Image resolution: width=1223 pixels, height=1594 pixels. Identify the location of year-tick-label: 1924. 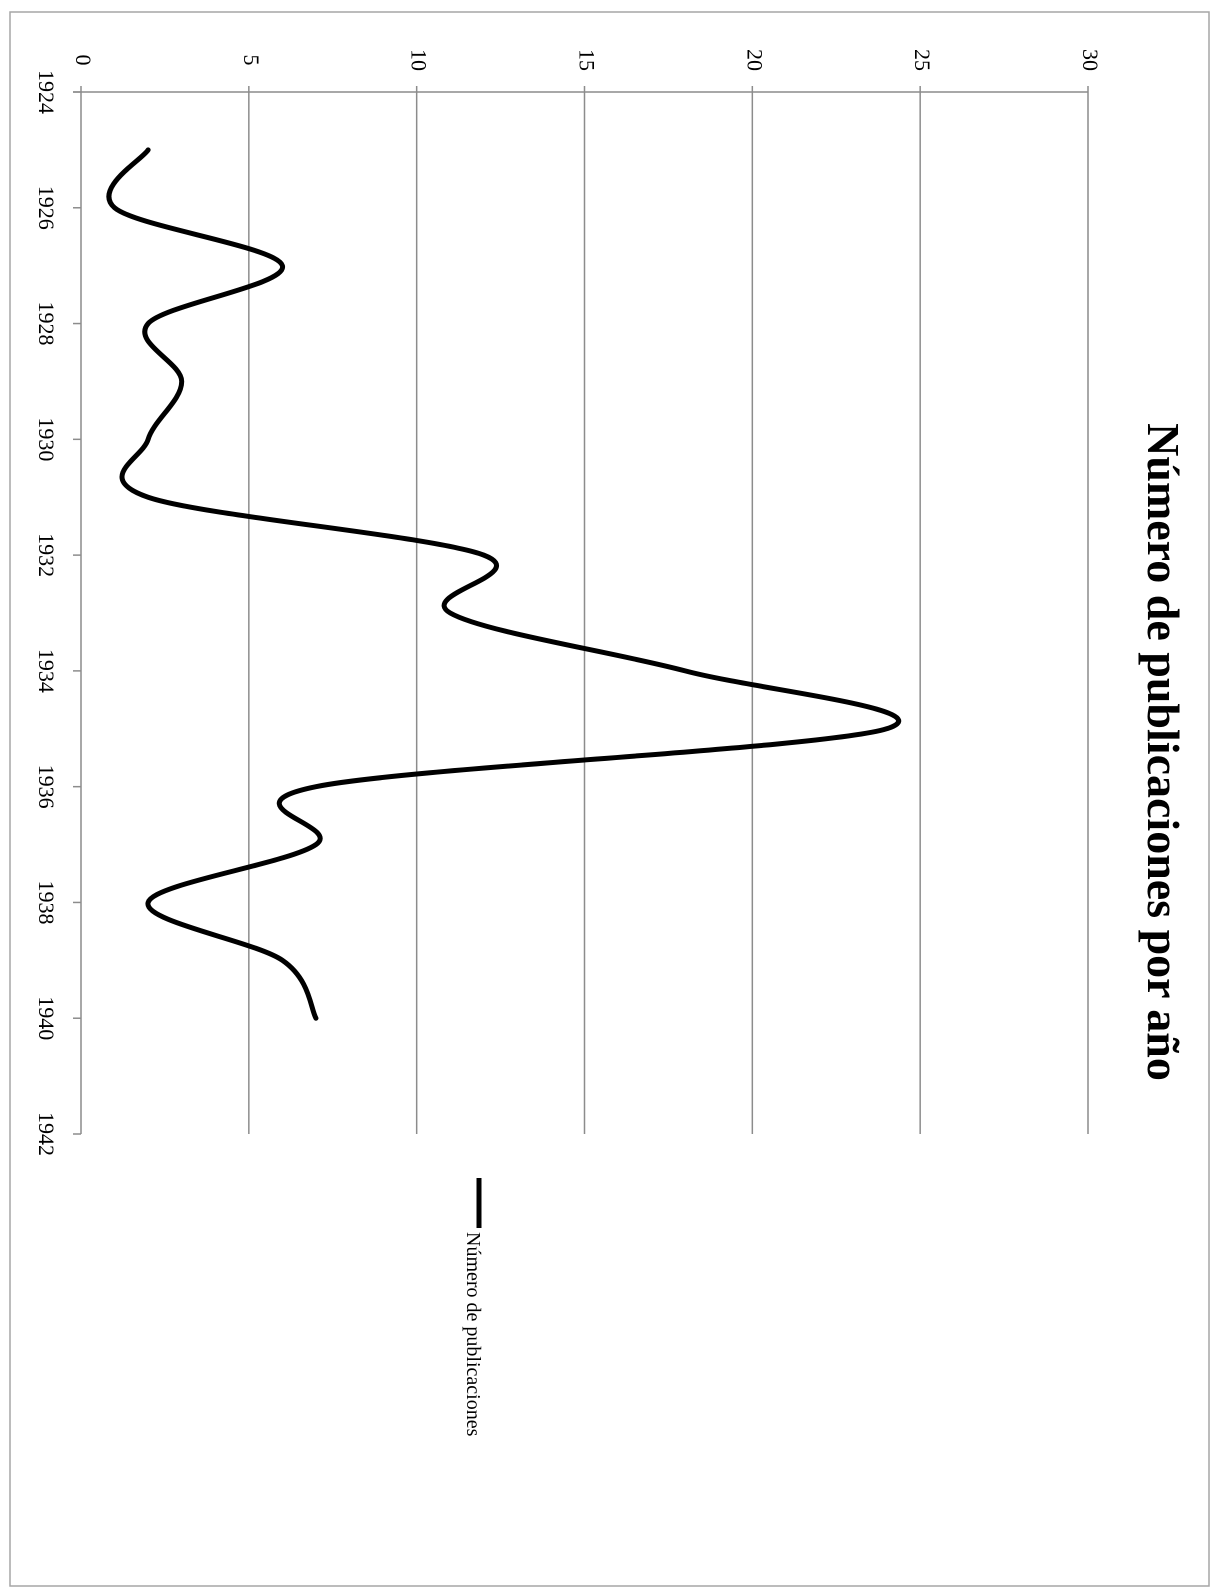
(46, 92).